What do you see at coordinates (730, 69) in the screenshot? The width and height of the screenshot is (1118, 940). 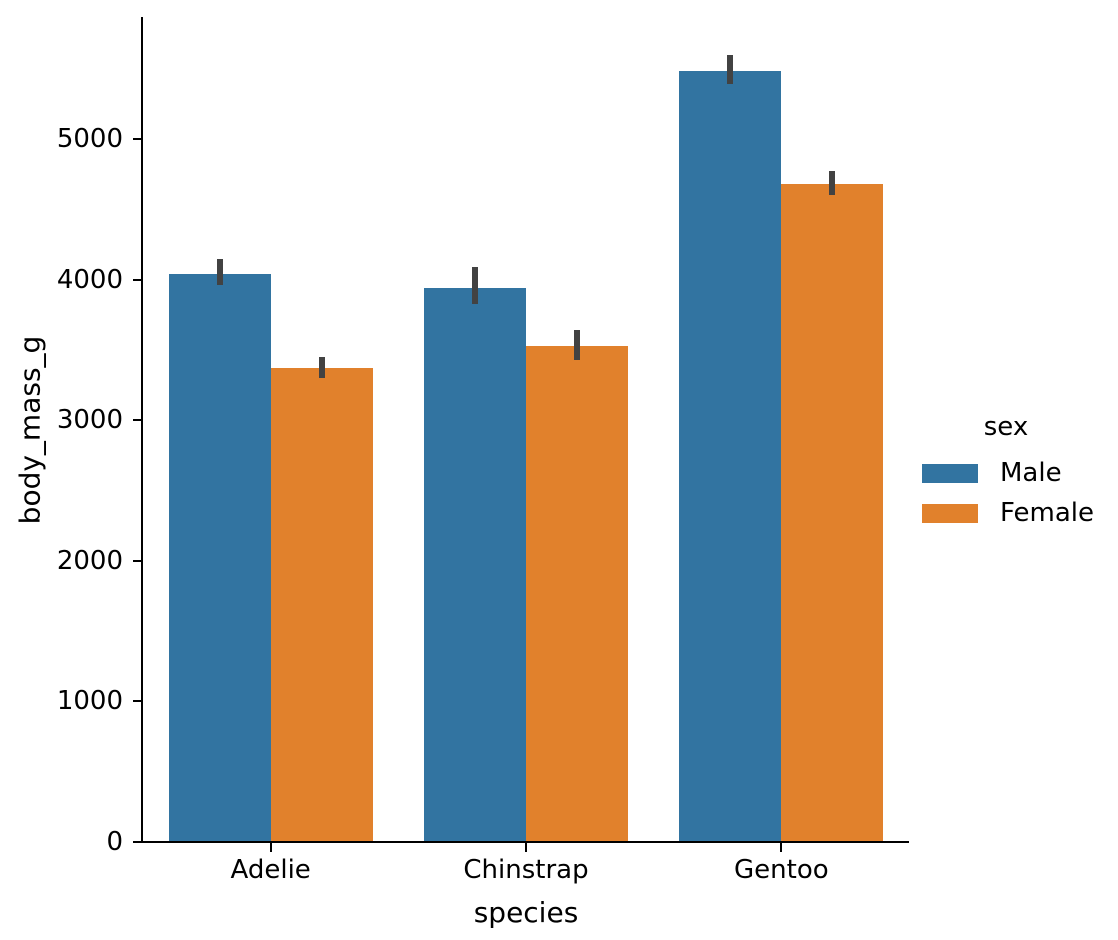 I see `error-bar-gentoo-male` at bounding box center [730, 69].